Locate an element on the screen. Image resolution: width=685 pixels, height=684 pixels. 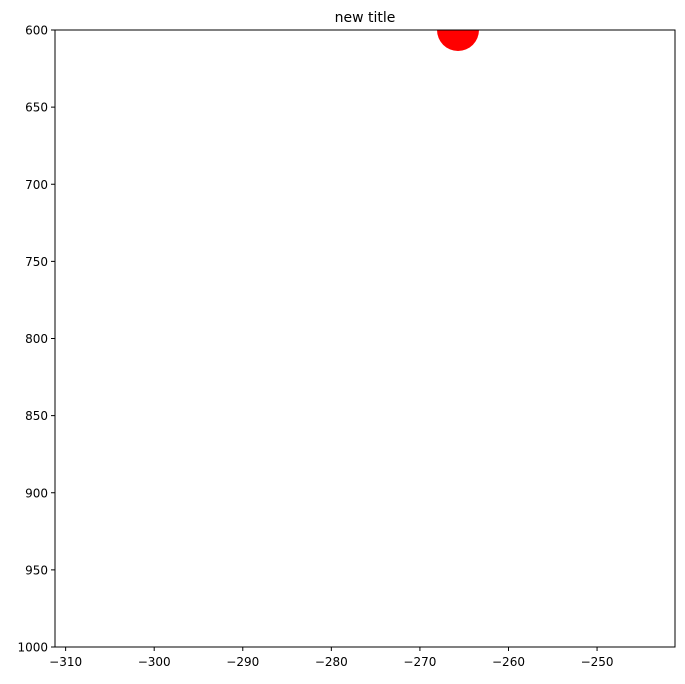
y-tick-label: 700 is located at coordinates (36, 185).